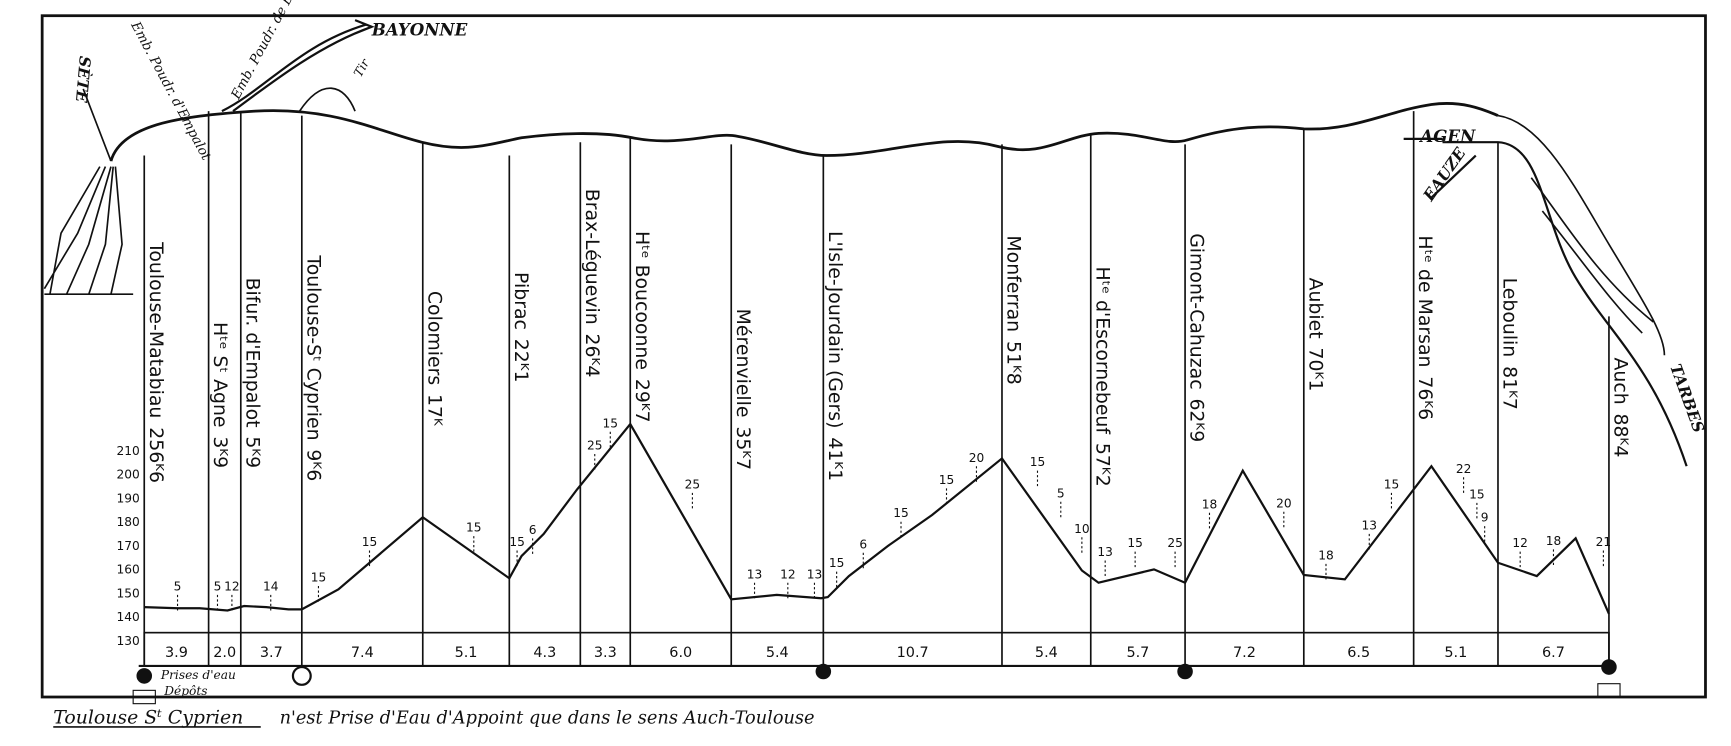 This screenshot has width=1731, height=746. Describe the element at coordinates (1358, 653) in the screenshot. I see `distance-label: 6.5` at that location.